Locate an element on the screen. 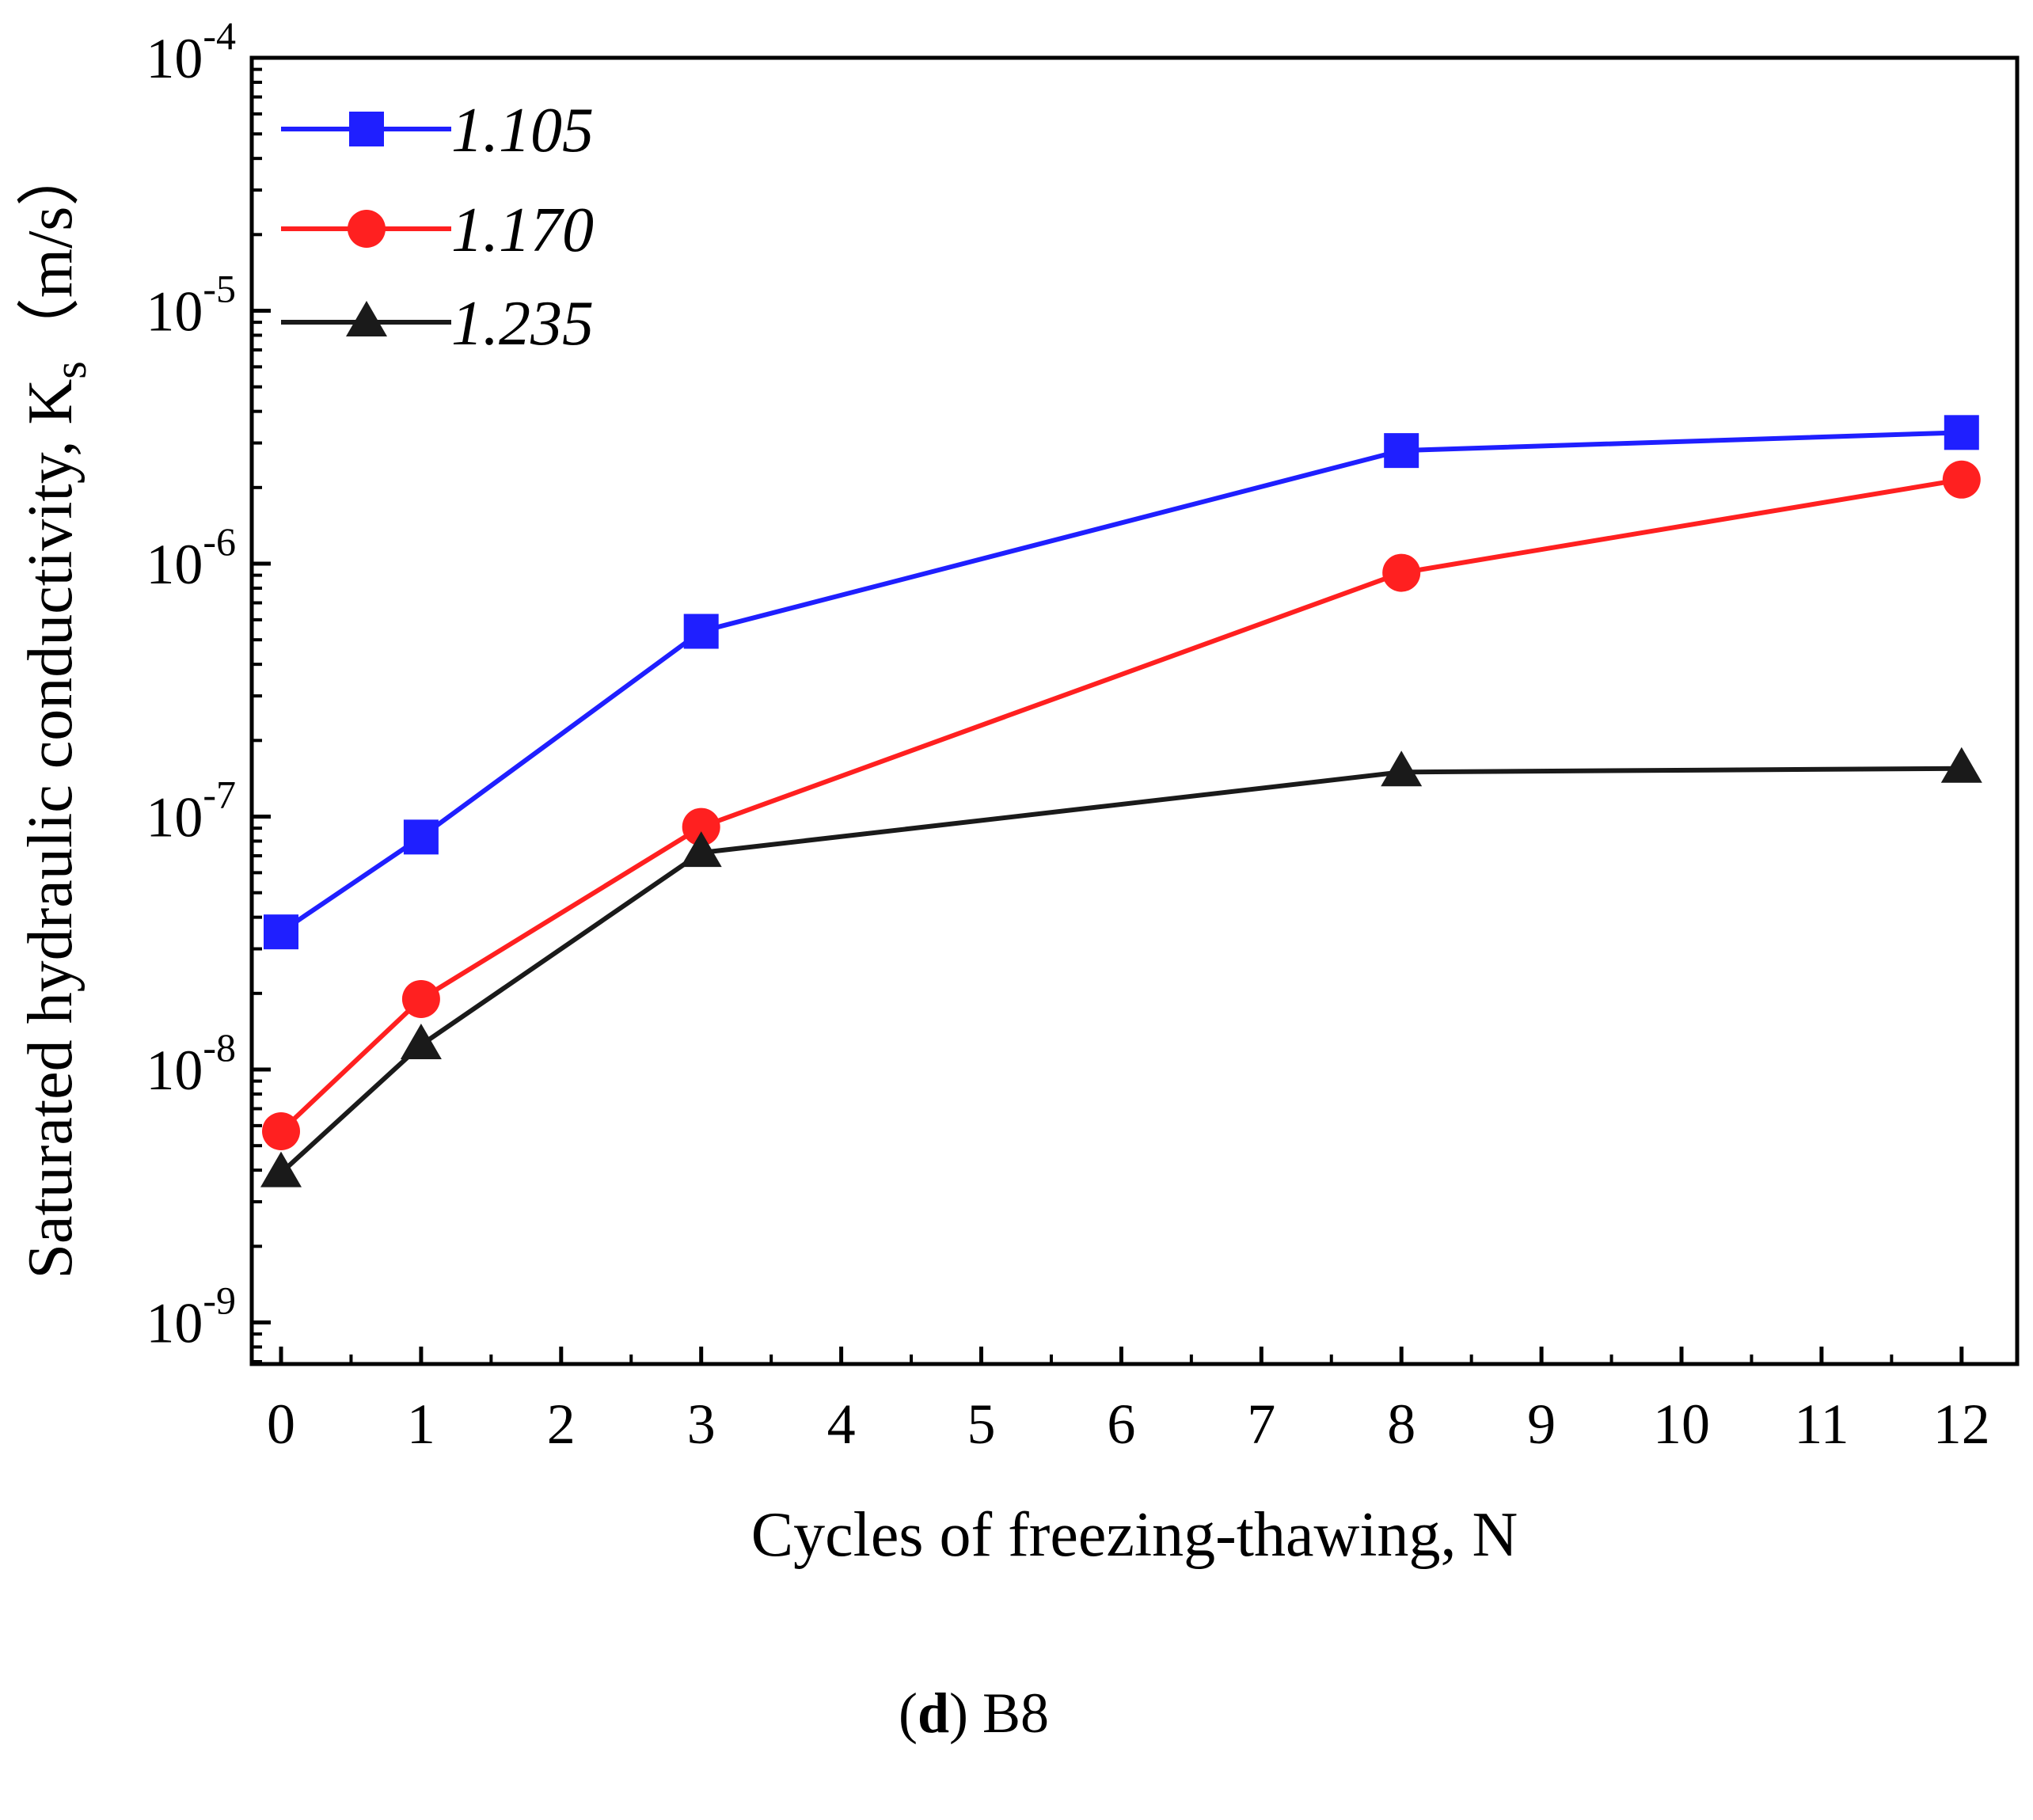  x-tick-label: 11 is located at coordinates (1821, 1424).